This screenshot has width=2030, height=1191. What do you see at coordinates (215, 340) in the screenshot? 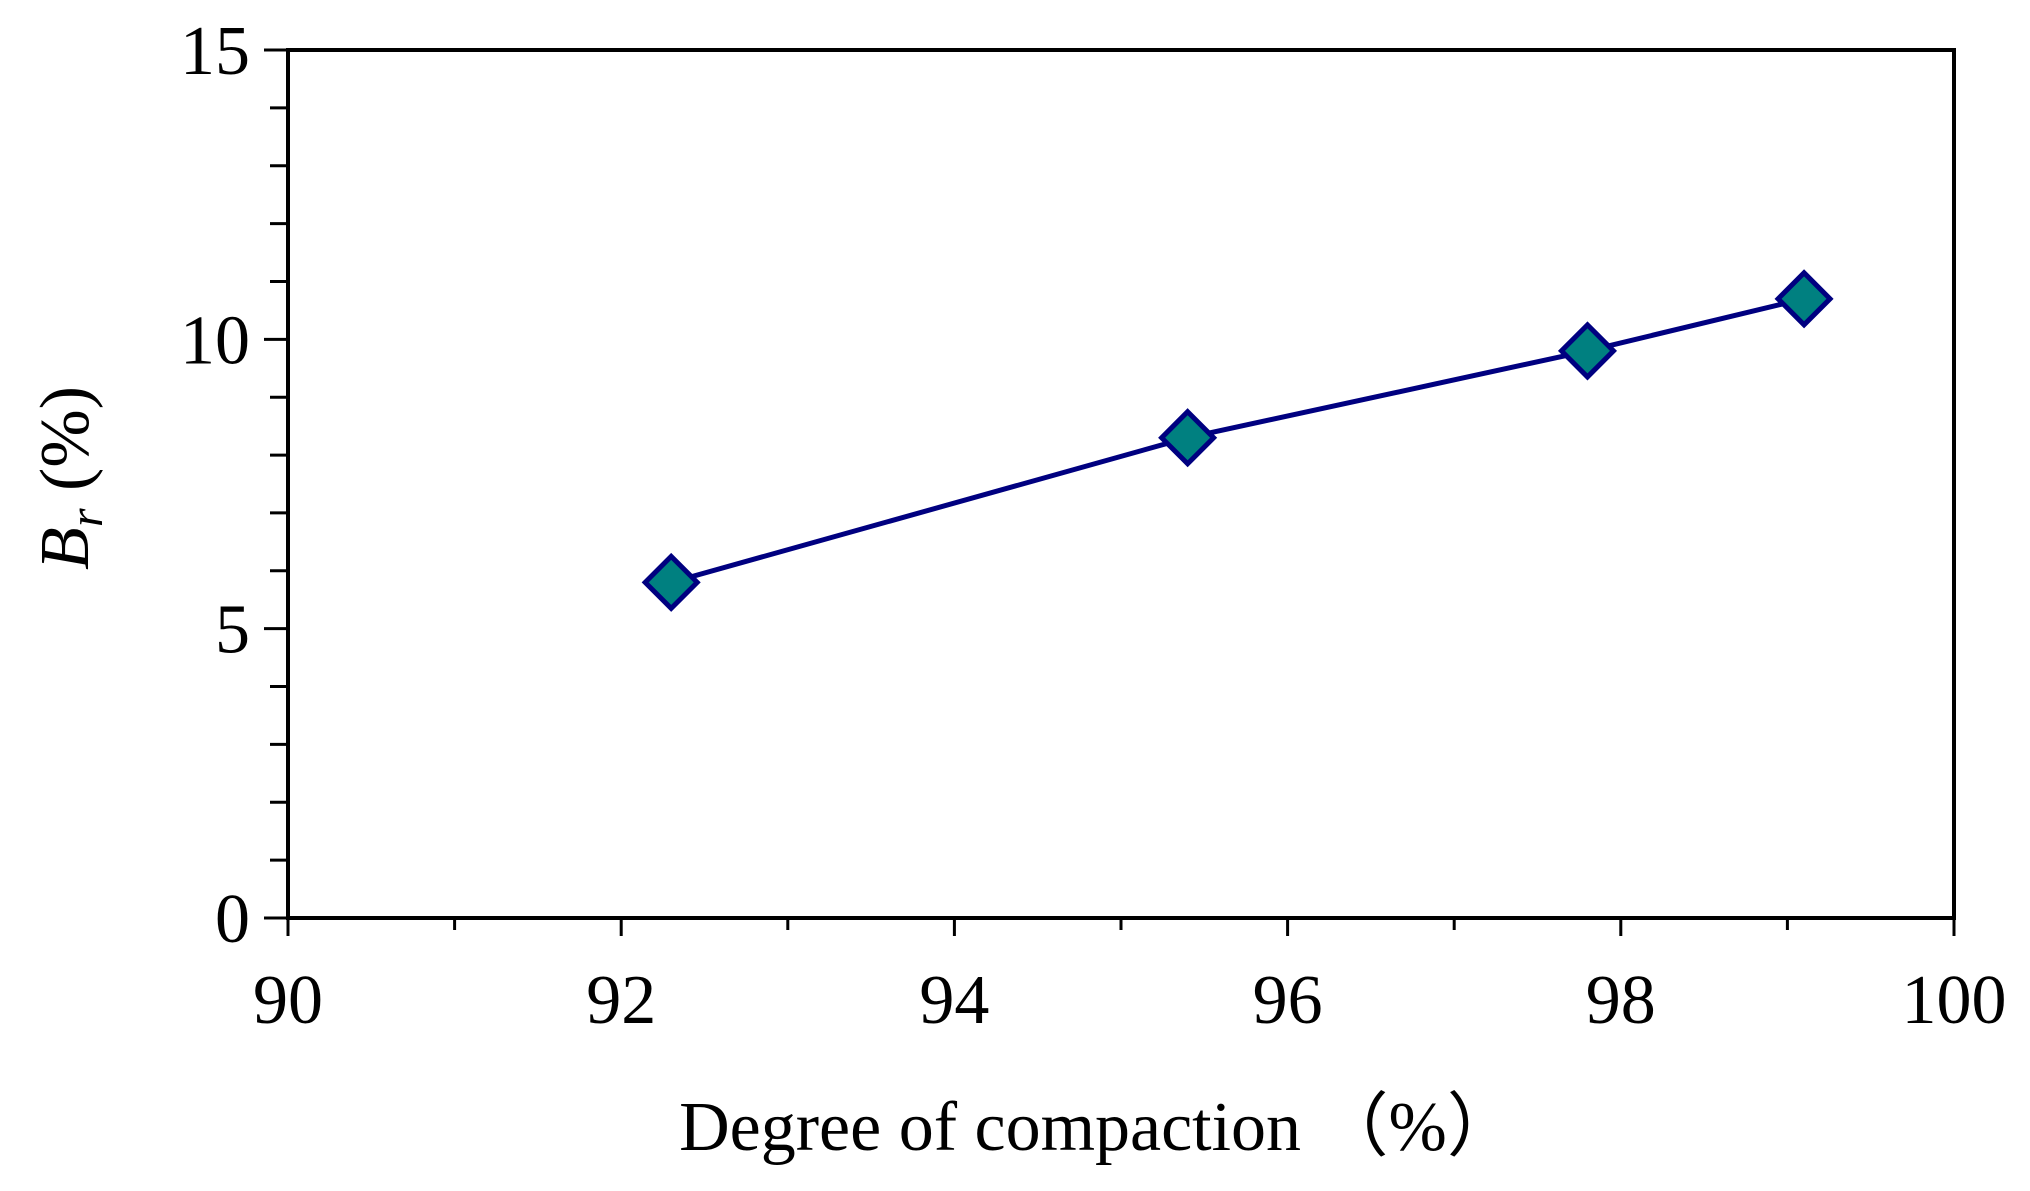
I see `y-tick-label: 10` at bounding box center [215, 340].